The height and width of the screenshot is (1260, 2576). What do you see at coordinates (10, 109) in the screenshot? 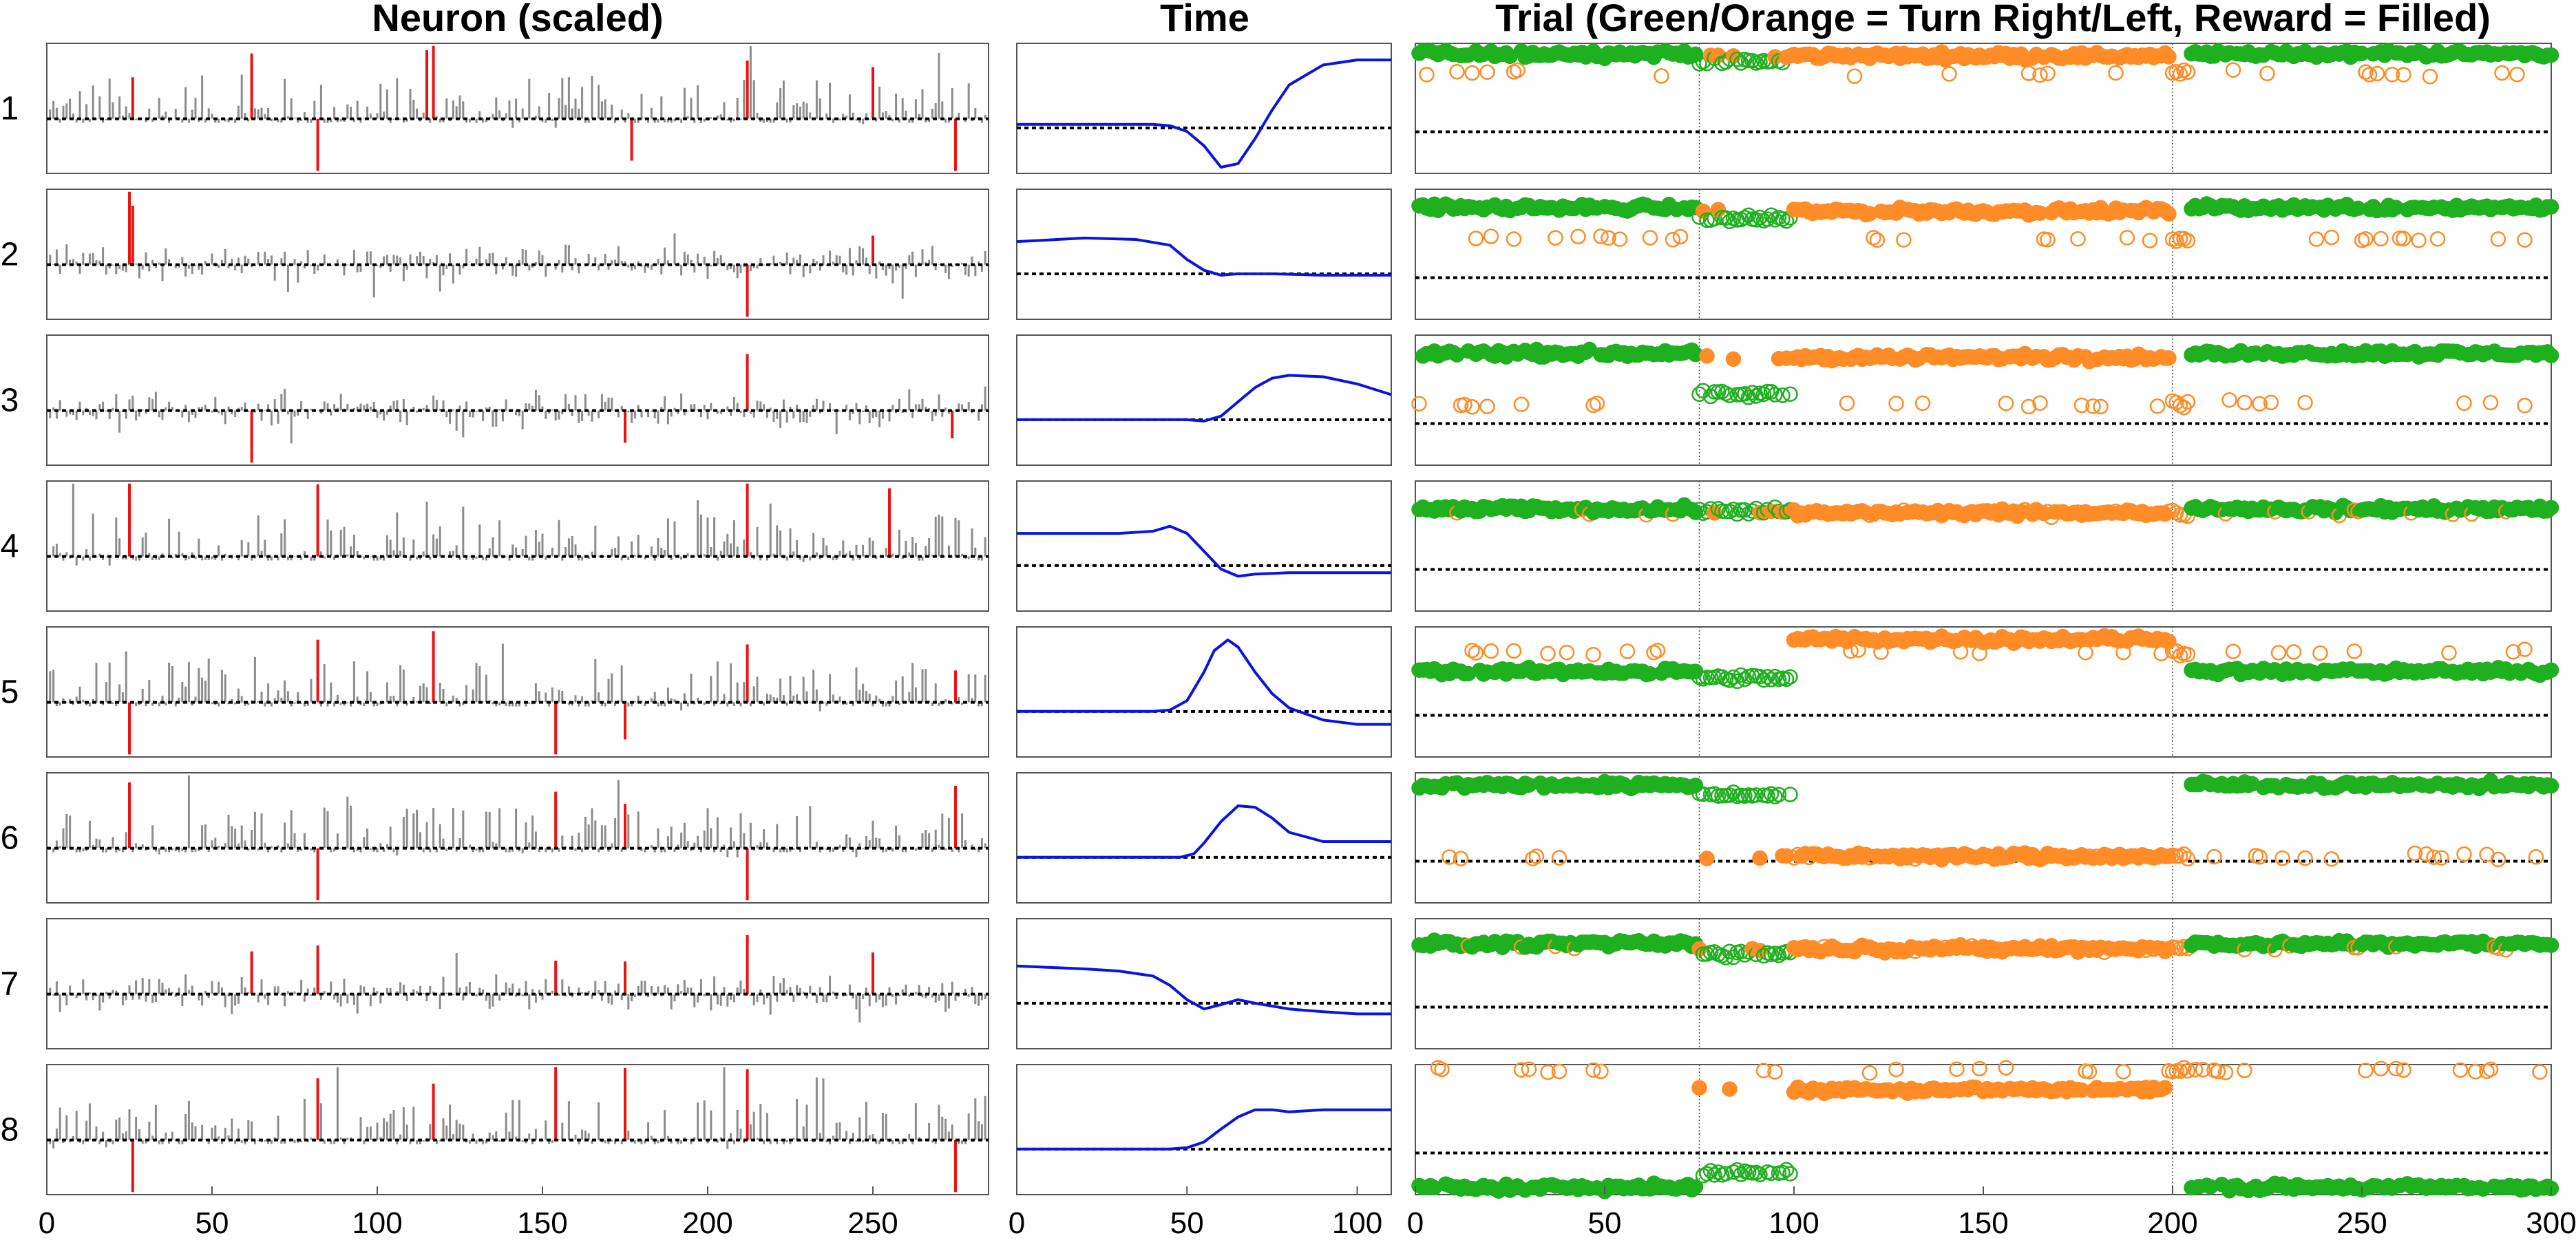
I see `row-label-1: 1` at bounding box center [10, 109].